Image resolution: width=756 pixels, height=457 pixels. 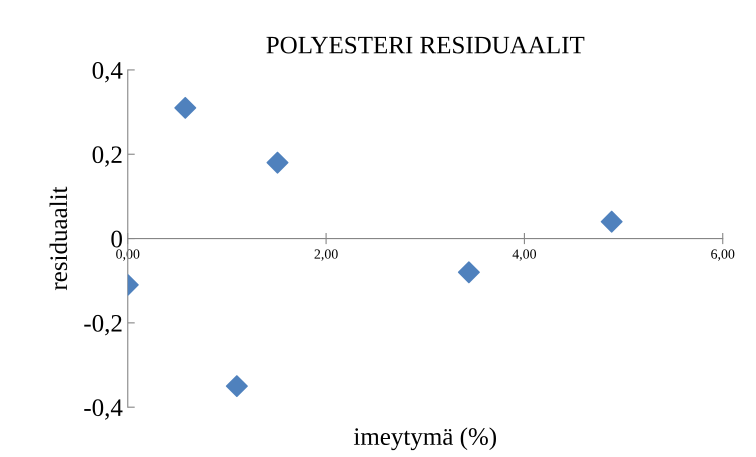 What do you see at coordinates (425, 45) in the screenshot?
I see `chart-title: POLYESTERI RESIDUAALIT` at bounding box center [425, 45].